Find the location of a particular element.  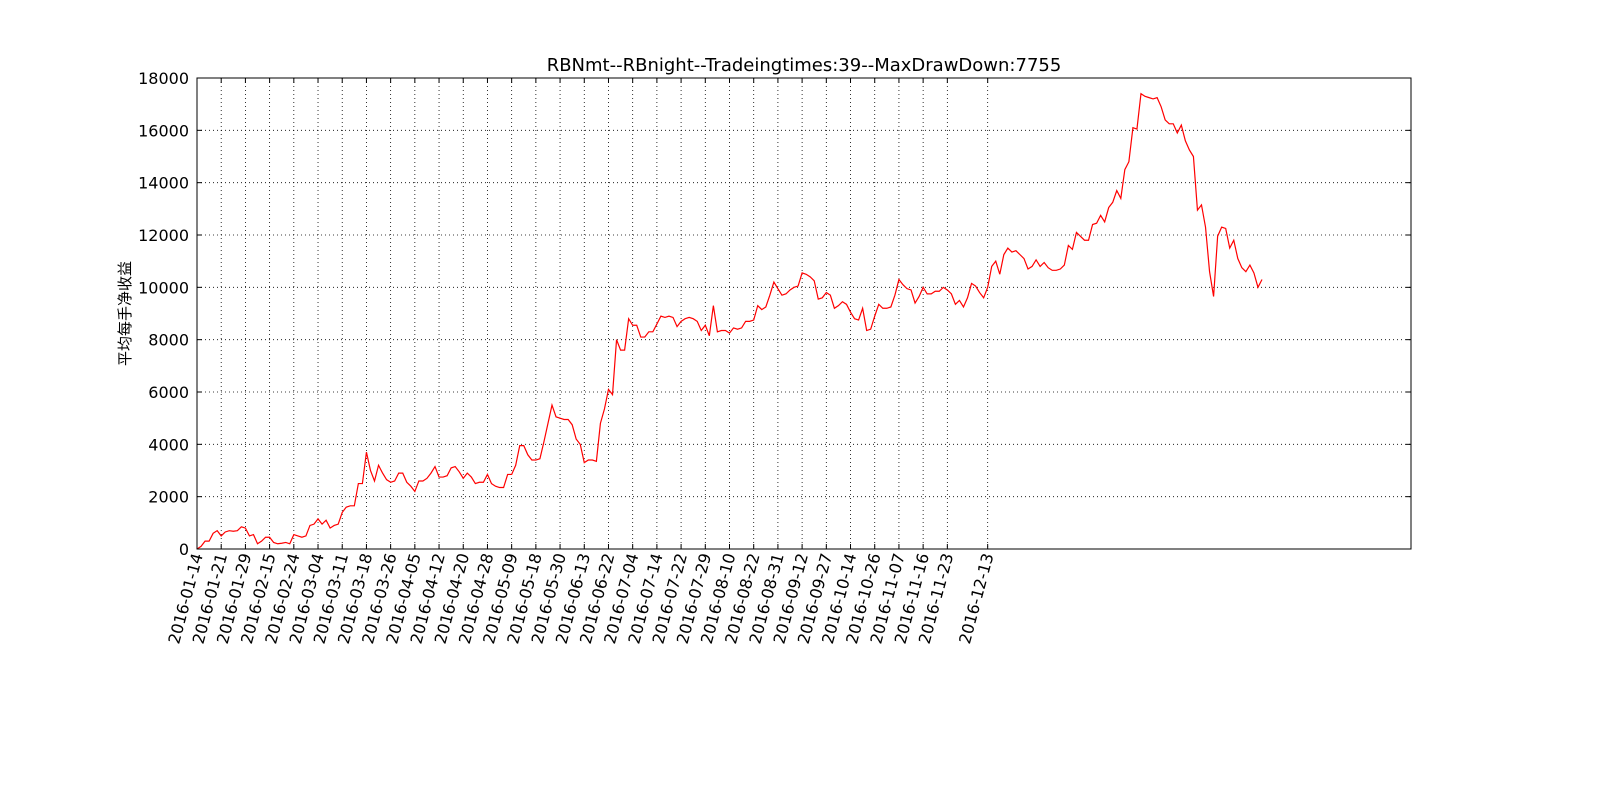

y-tick-label: 0 is located at coordinates (184, 549).